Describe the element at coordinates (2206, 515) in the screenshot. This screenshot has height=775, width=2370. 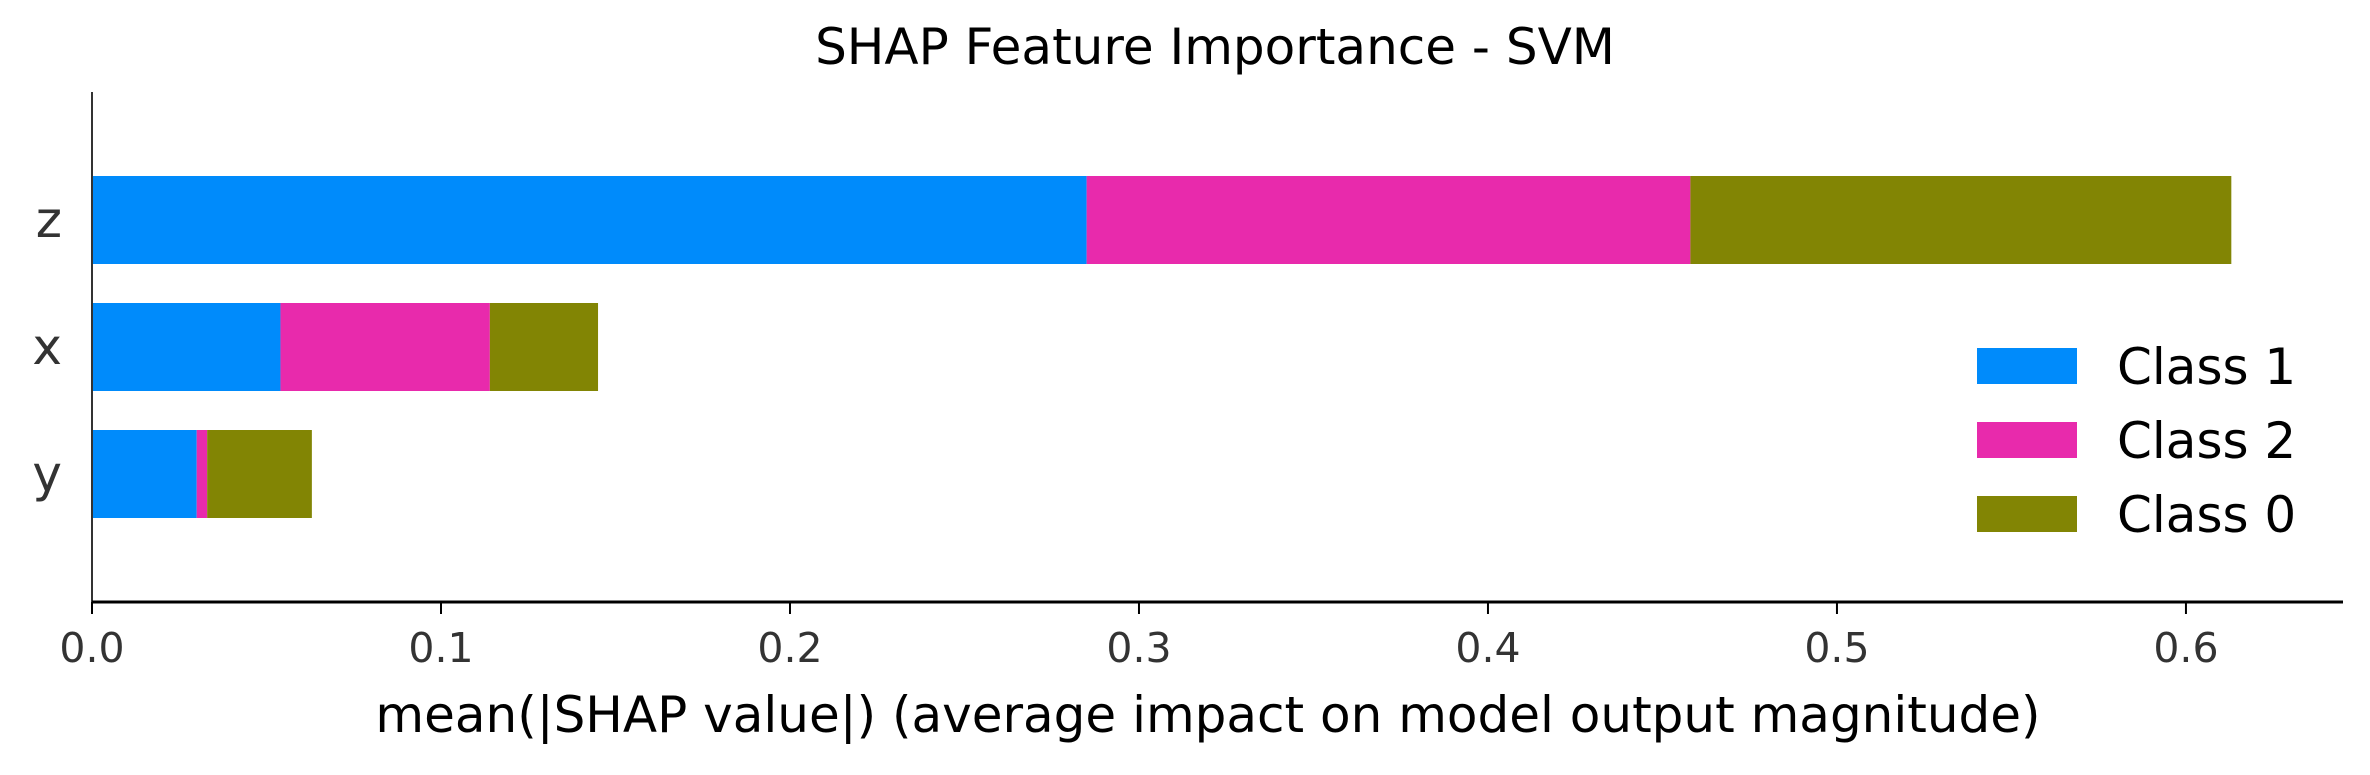
I see `legend-label-class-0: Class 0` at that location.